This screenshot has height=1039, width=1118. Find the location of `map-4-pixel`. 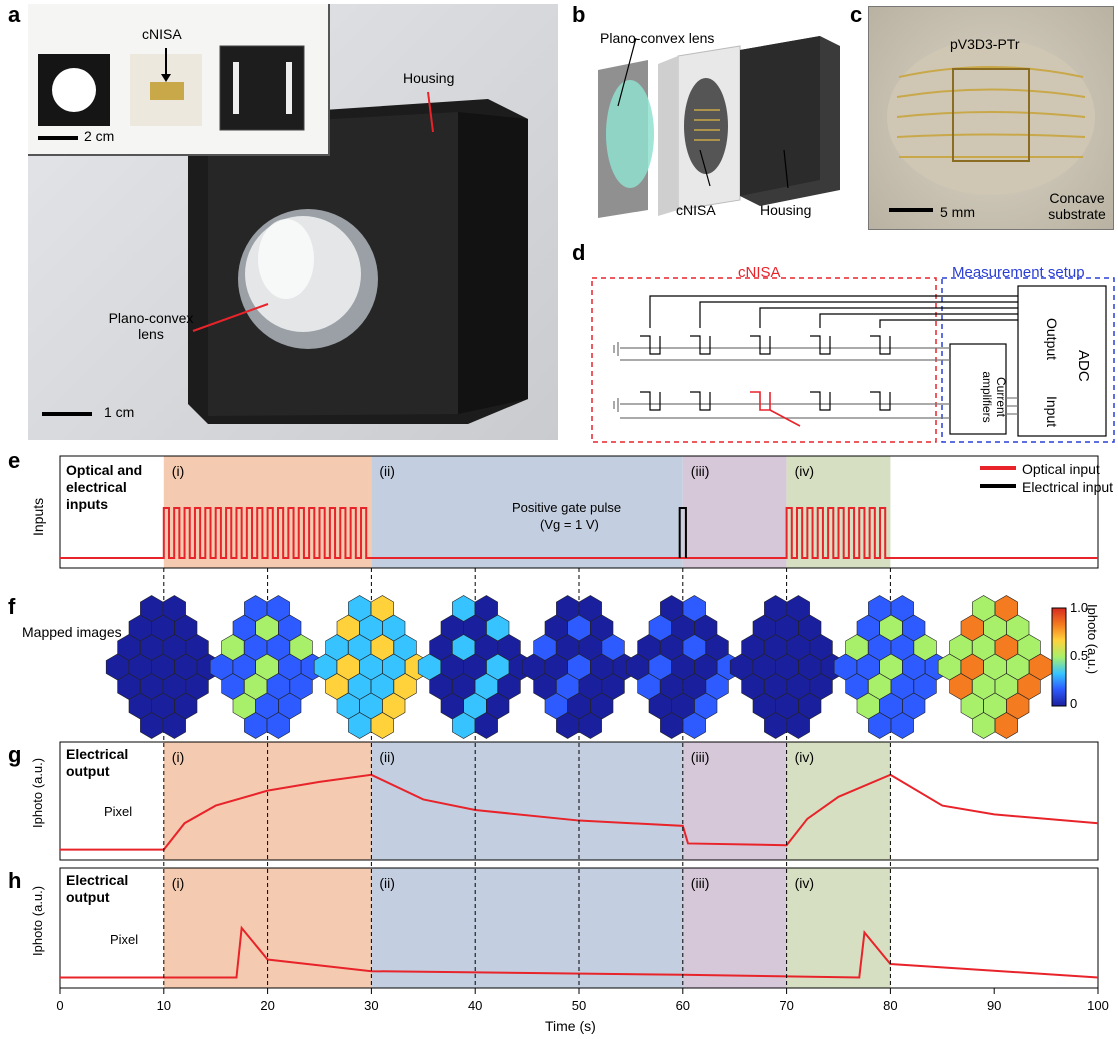

map-4-pixel is located at coordinates (590, 725).